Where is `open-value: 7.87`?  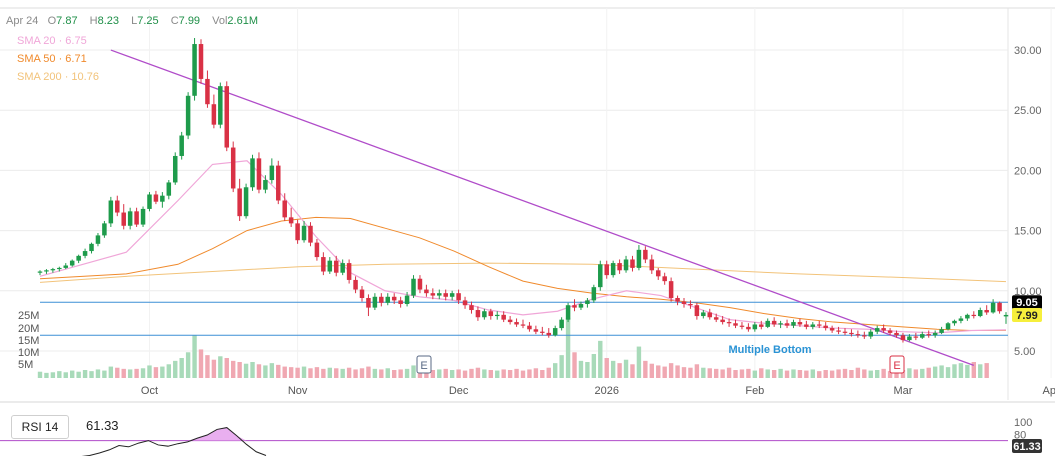 open-value: 7.87 is located at coordinates (67, 21).